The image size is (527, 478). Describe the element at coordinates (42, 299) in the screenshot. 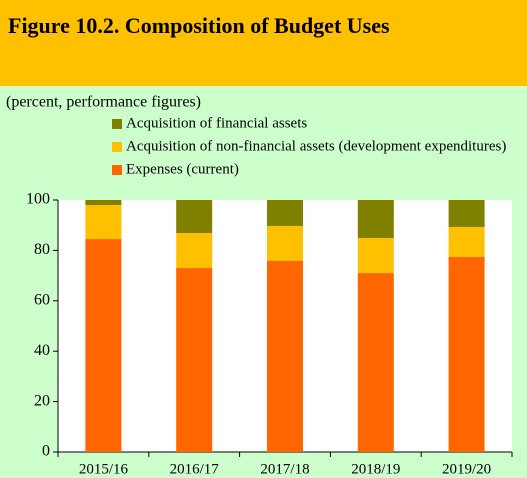

I see `y-tick-label: 60` at that location.